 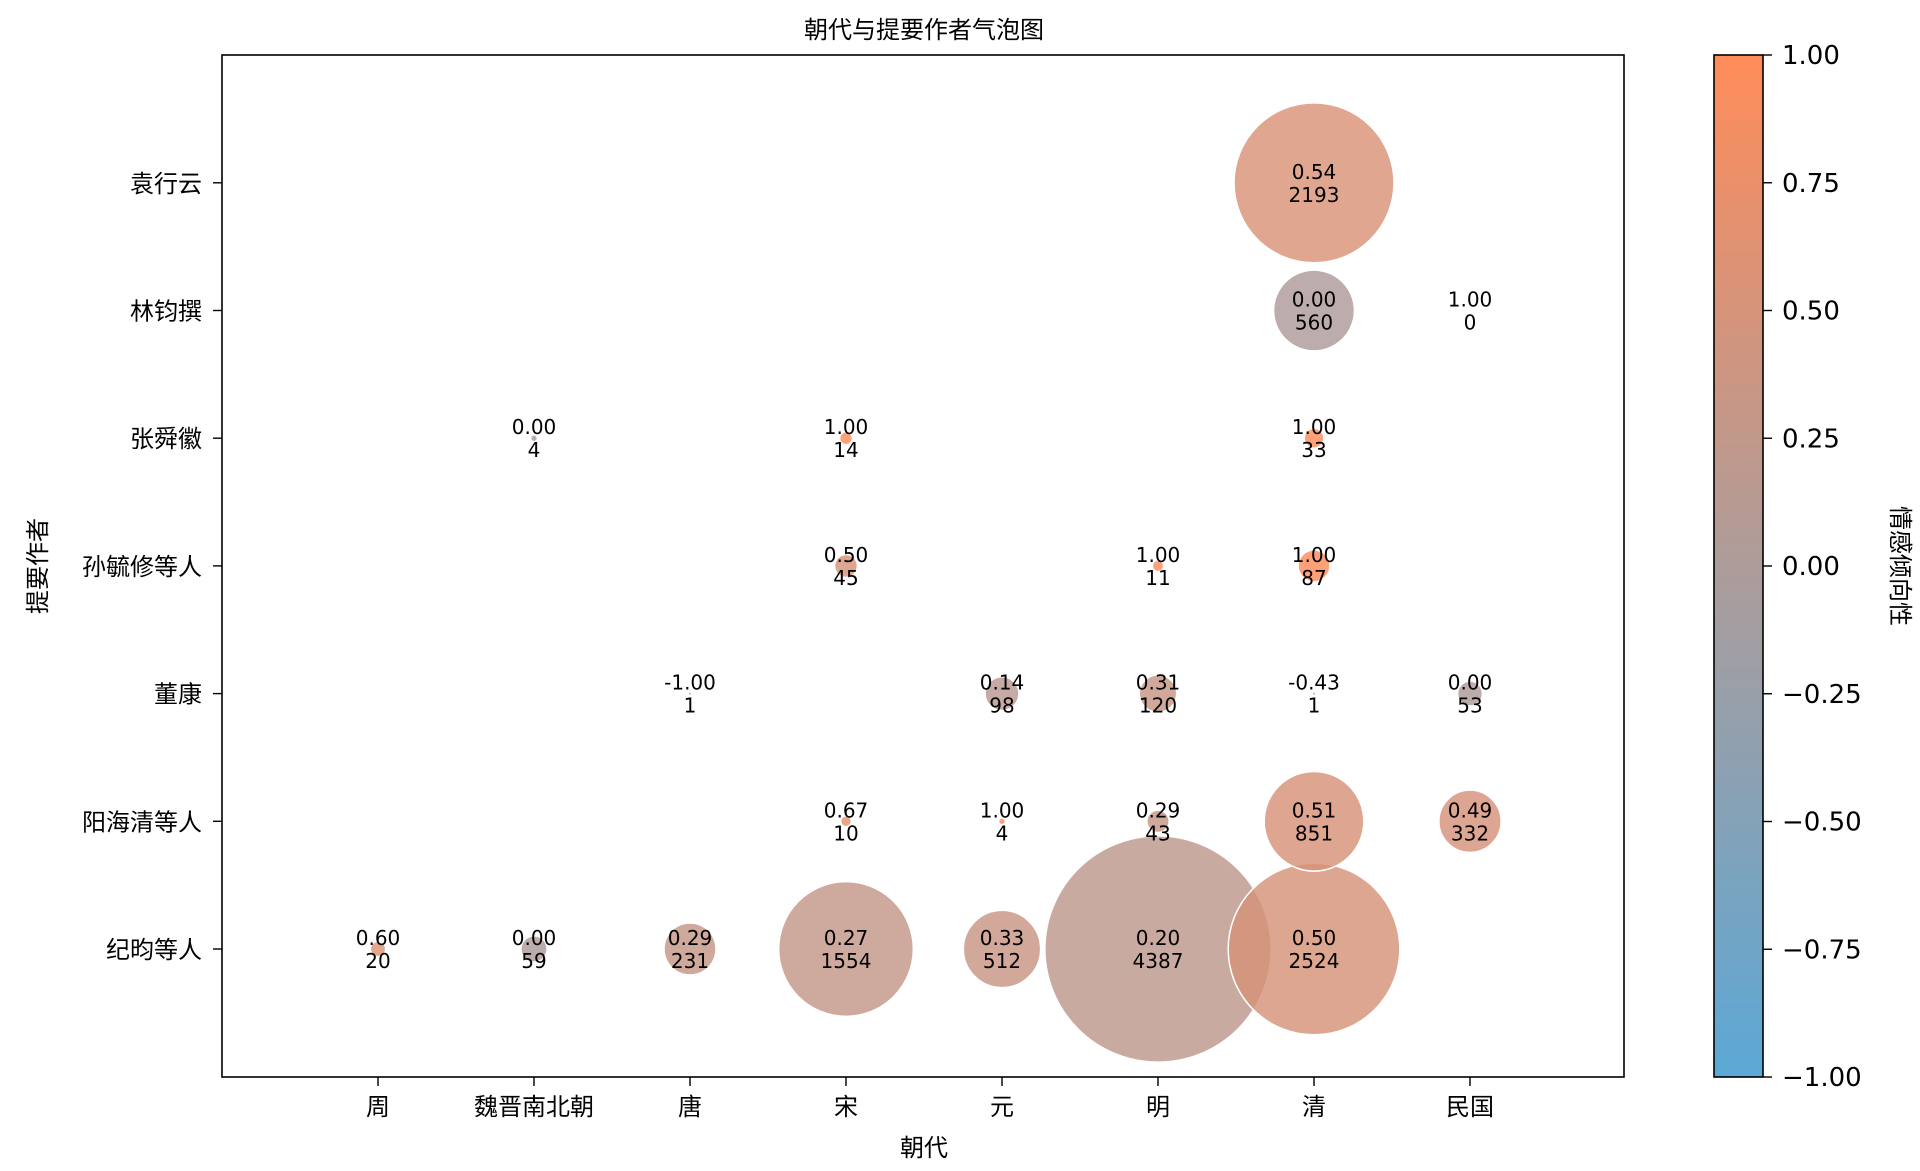 I want to click on colorbar-axis: 1.00 0.75 0.50 0.25 0.00 −0.25 −0.50 −0.75 −1.00, so click(x=1812, y=567).